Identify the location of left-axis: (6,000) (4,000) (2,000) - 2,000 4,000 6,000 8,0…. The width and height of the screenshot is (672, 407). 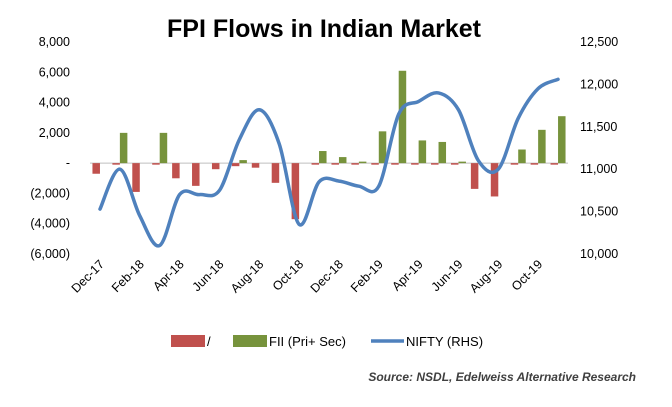
(50, 148).